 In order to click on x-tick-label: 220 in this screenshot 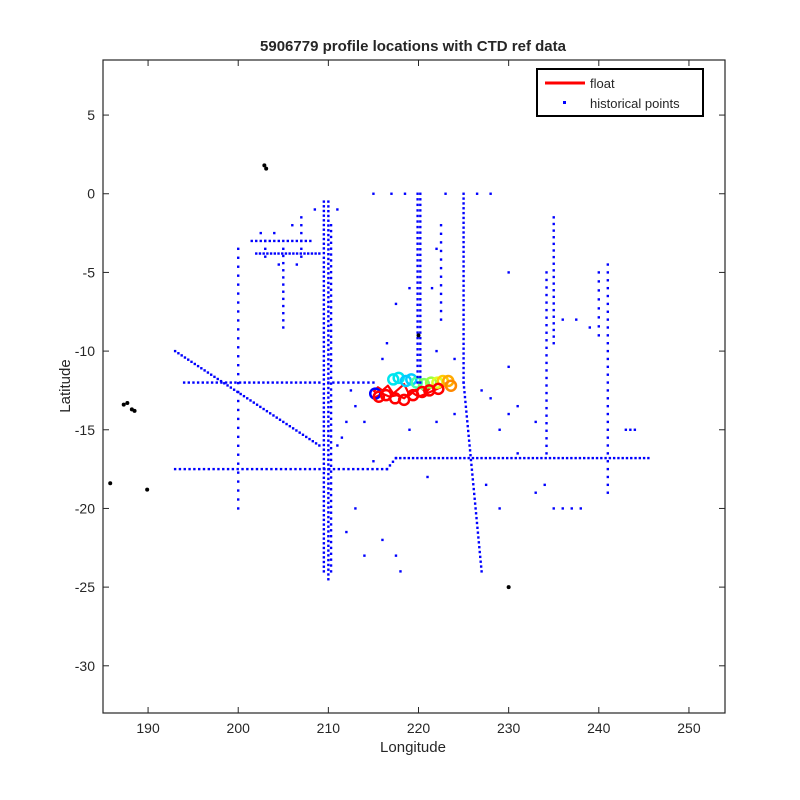, I will do `click(419, 728)`.